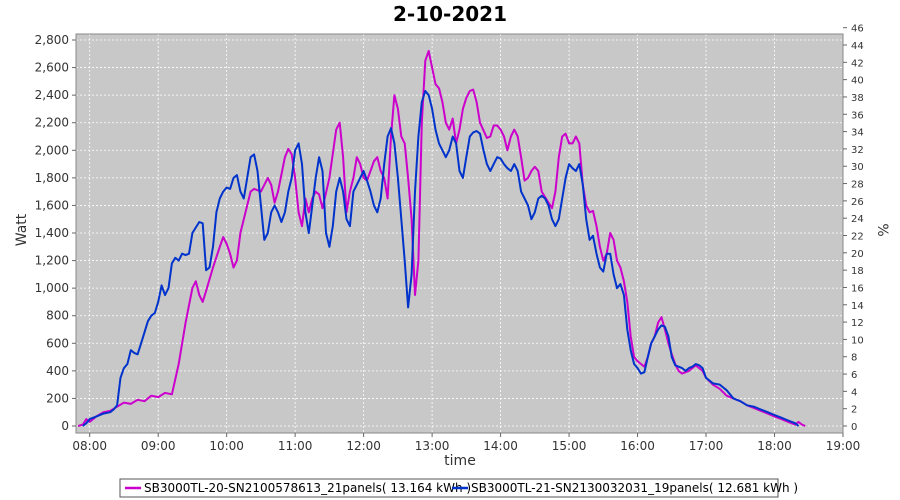 The height and width of the screenshot is (500, 900). I want to click on y2-tick-label: 24, so click(857, 219).